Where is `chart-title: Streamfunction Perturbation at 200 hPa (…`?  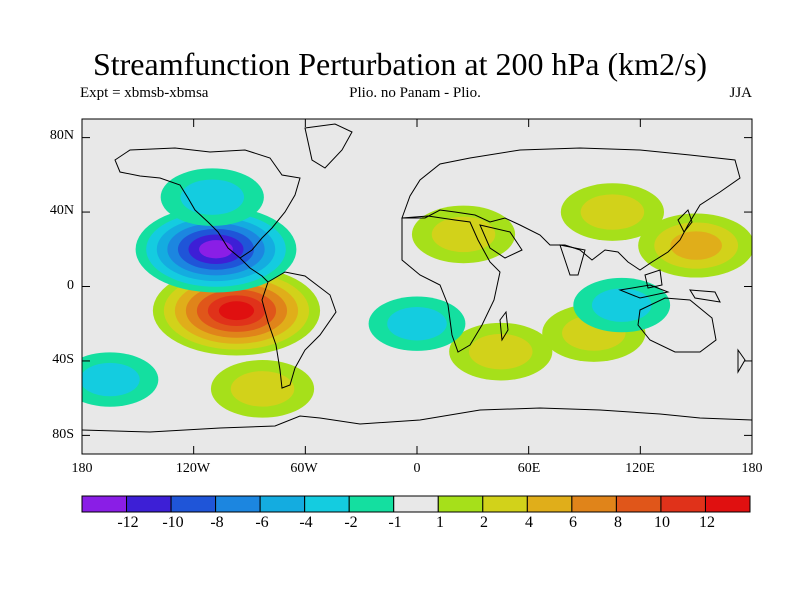
chart-title: Streamfunction Perturbation at 200 hPa (… is located at coordinates (400, 64).